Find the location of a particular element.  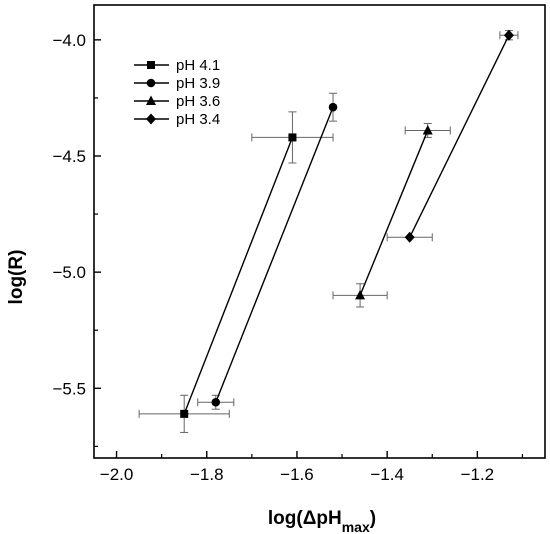

legend-label: pH 3.4 is located at coordinates (198, 119).